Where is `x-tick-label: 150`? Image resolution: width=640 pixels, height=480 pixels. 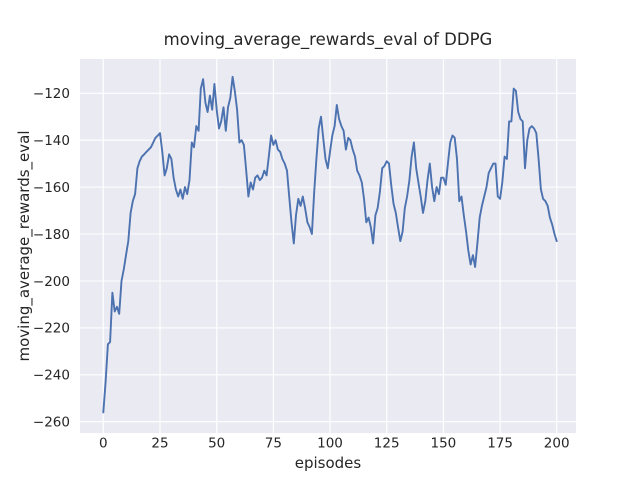
x-tick-label: 150 is located at coordinates (444, 444).